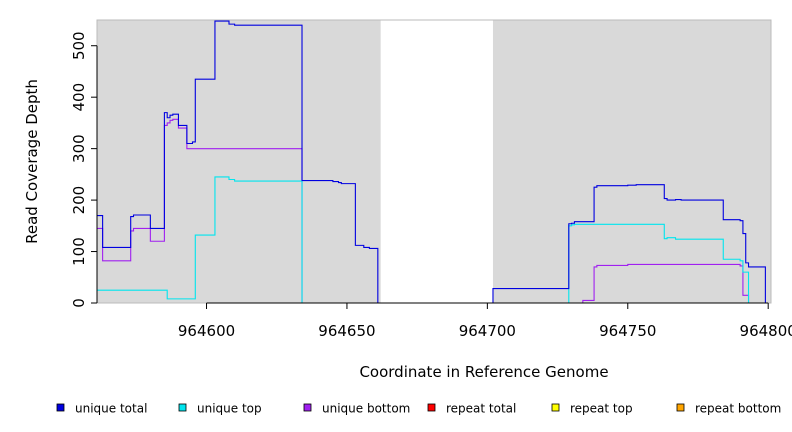  I want to click on legend-label-unique-top: unique top, so click(229, 409).